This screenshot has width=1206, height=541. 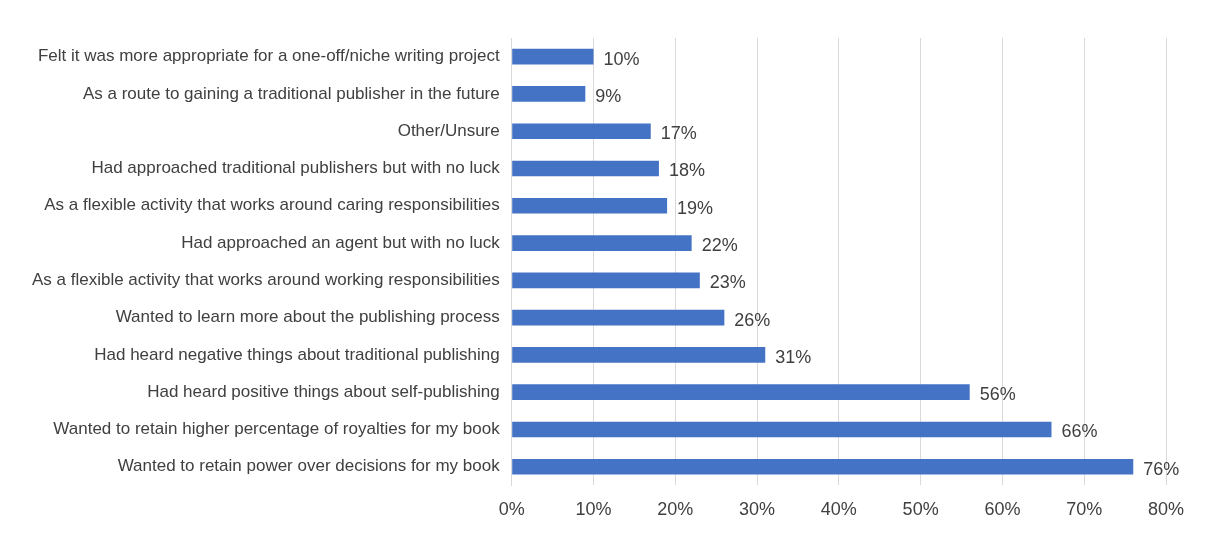 What do you see at coordinates (296, 168) in the screenshot?
I see `y-tick-label: Had approached traditional publishers but with no luck` at bounding box center [296, 168].